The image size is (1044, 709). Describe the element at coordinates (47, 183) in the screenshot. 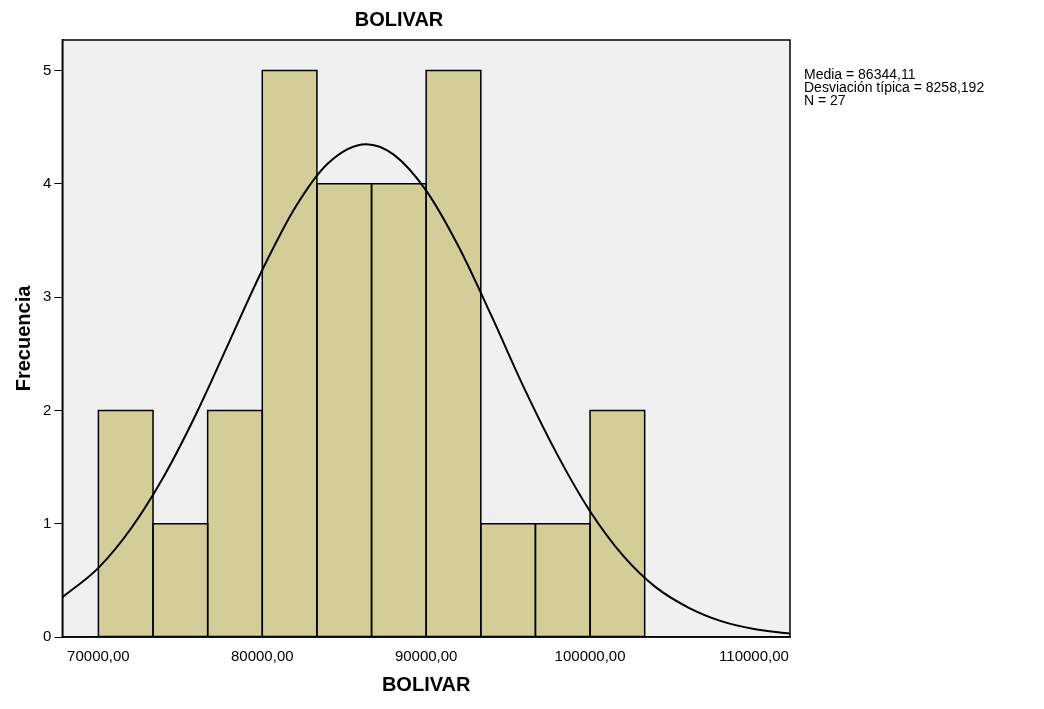

I see `y-tick-label: 4` at that location.